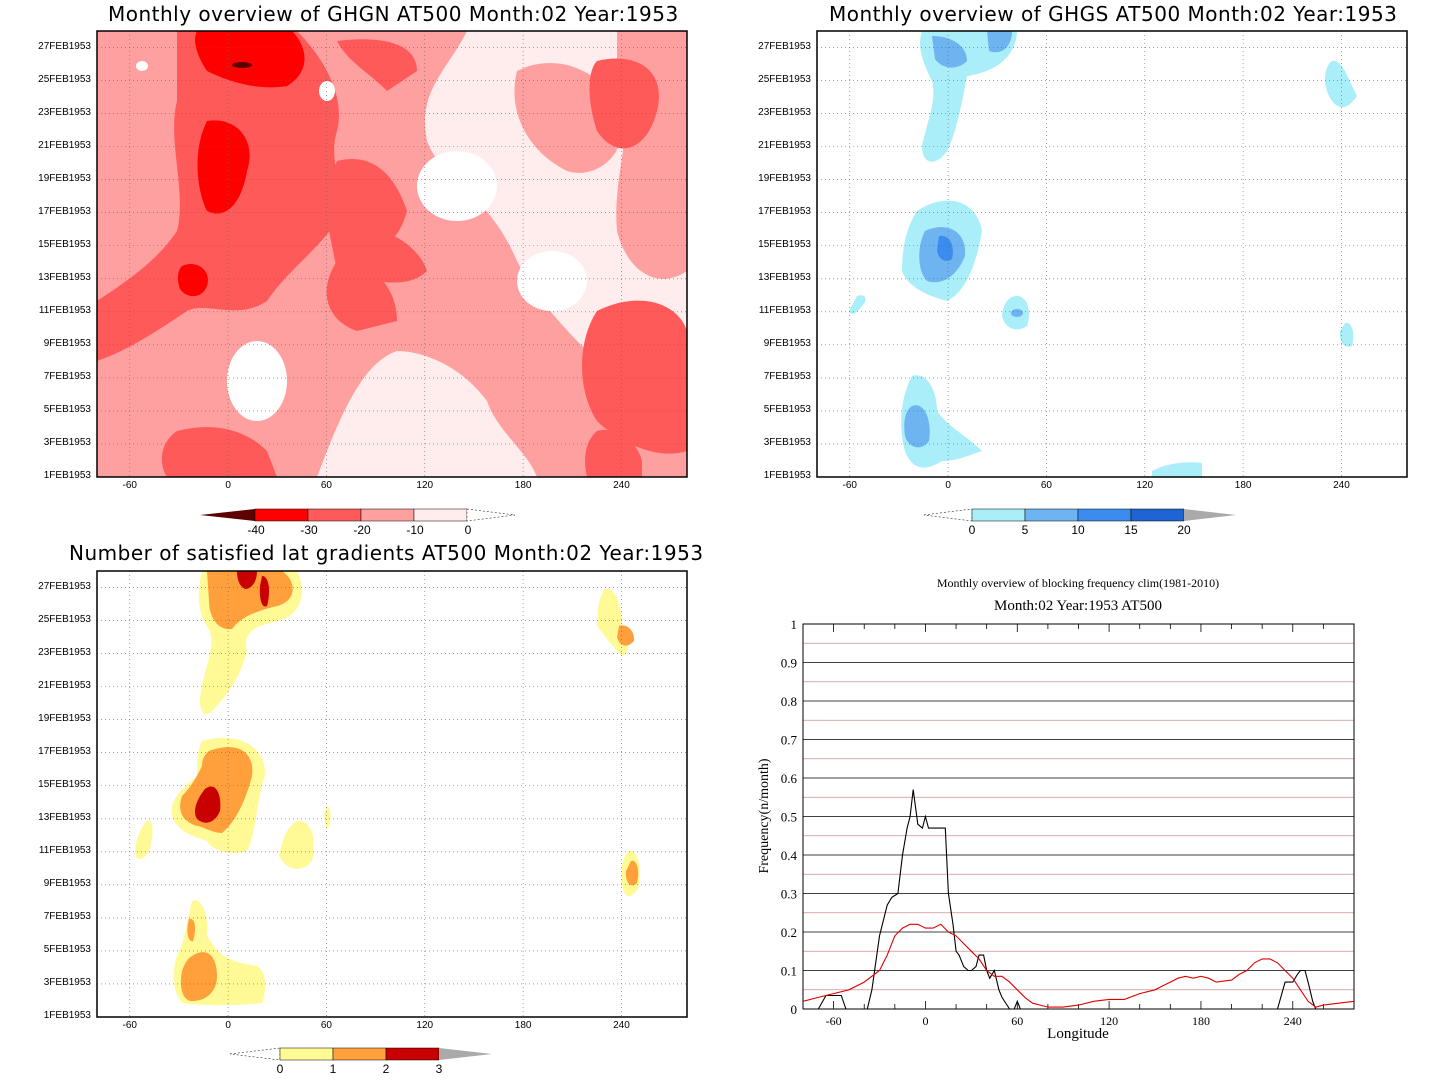 This screenshot has width=1440, height=1091. I want to click on lat-y-tick: 5FEB1953, so click(67, 949).